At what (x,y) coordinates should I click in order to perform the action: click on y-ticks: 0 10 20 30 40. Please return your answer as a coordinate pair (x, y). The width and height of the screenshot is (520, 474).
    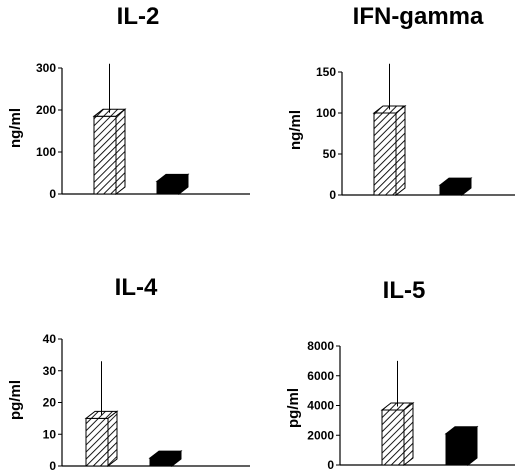
    Looking at the image, I should click on (52, 402).